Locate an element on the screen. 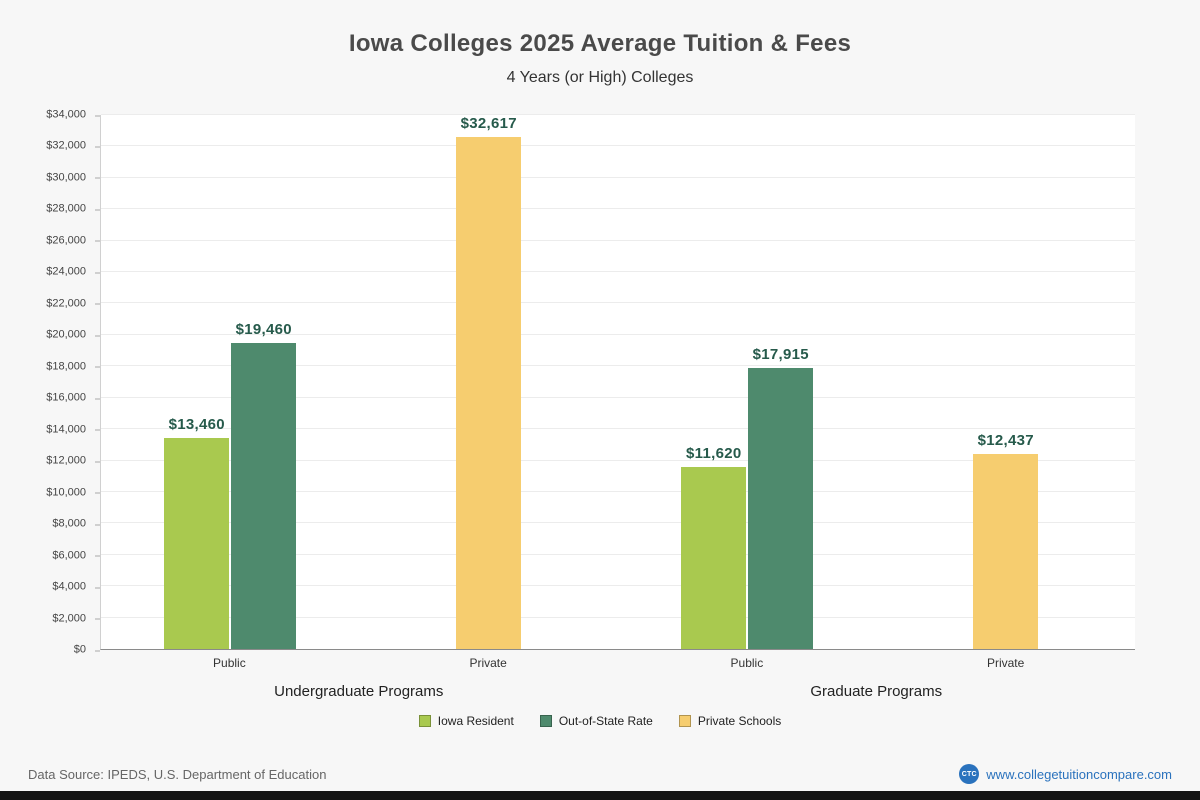 Image resolution: width=1200 pixels, height=800 pixels. bar-value-label: $12,437 is located at coordinates (1005, 440).